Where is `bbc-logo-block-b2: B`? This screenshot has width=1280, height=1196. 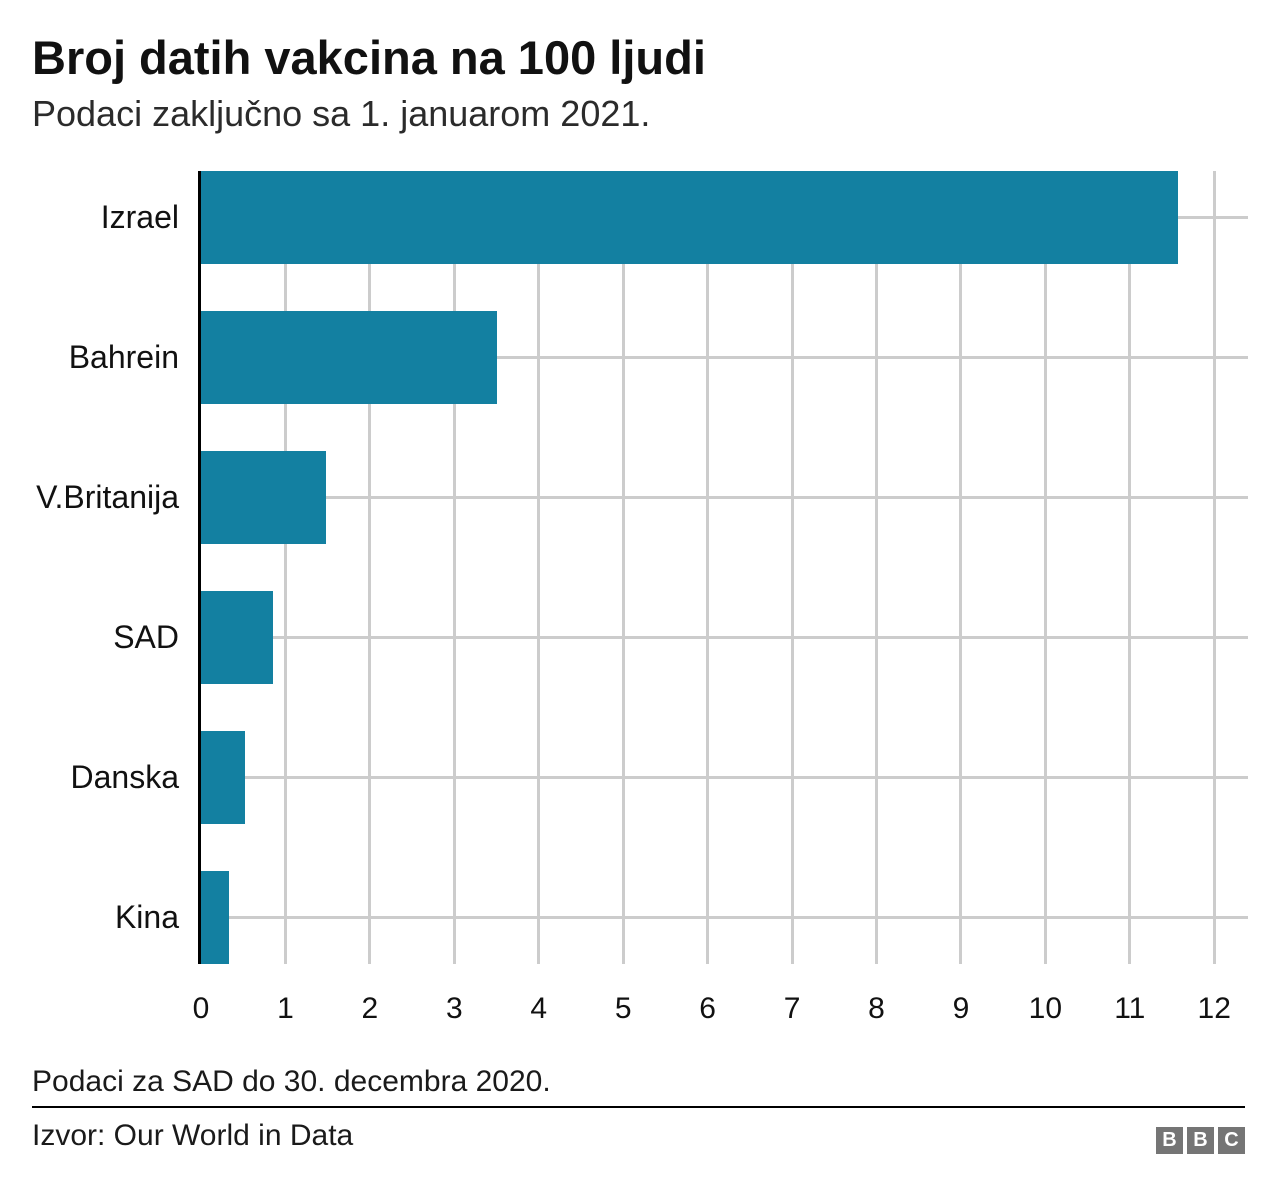
bbc-logo-block-b2: B is located at coordinates (1200, 1140).